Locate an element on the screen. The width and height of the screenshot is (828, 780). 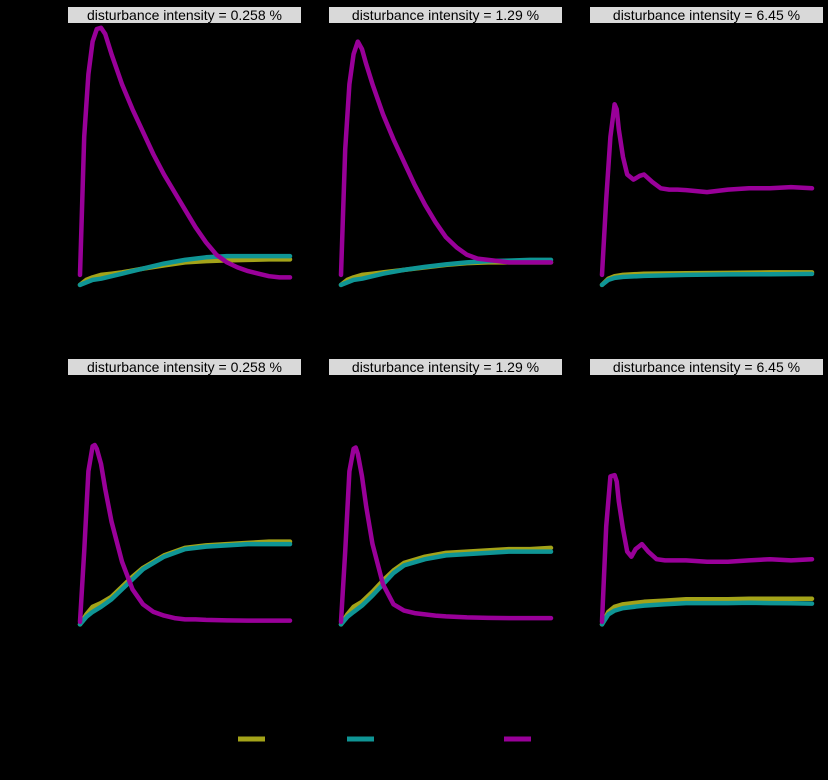
facet-strip-label-4: disturbance intensity = 0.258 % is located at coordinates (184, 367).